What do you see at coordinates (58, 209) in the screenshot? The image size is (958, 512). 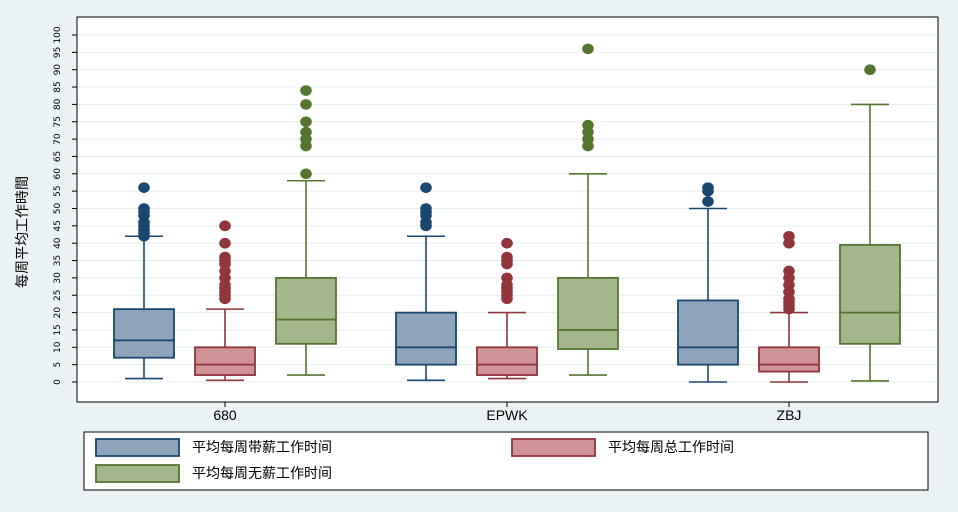 I see `y-tick-label: 50` at bounding box center [58, 209].